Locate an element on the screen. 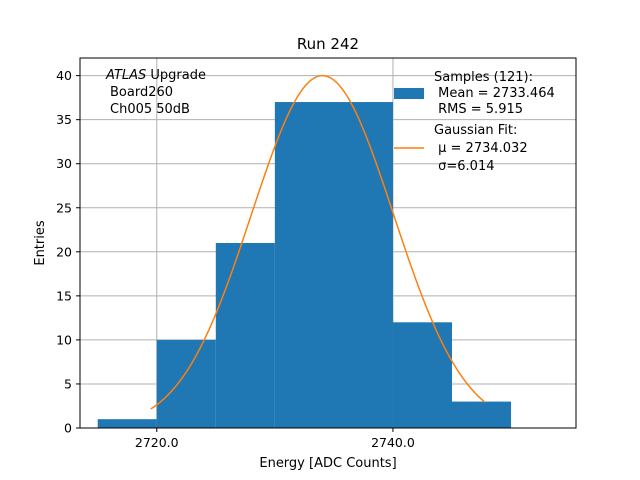 The image size is (640, 480). annotation-line-2: Board260 is located at coordinates (141, 92).